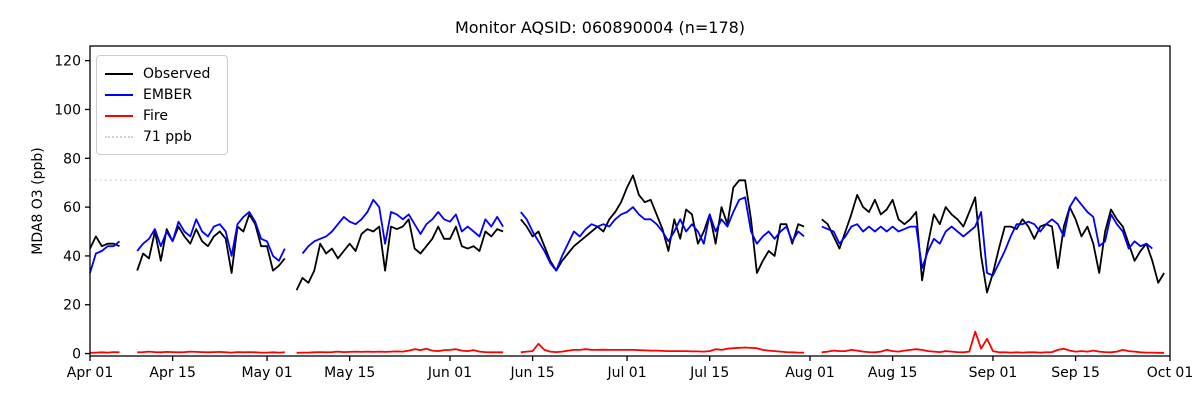 This screenshot has width=1200, height=400. What do you see at coordinates (119, 136) in the screenshot?
I see `threshold-line-swatch-icon` at bounding box center [119, 136].